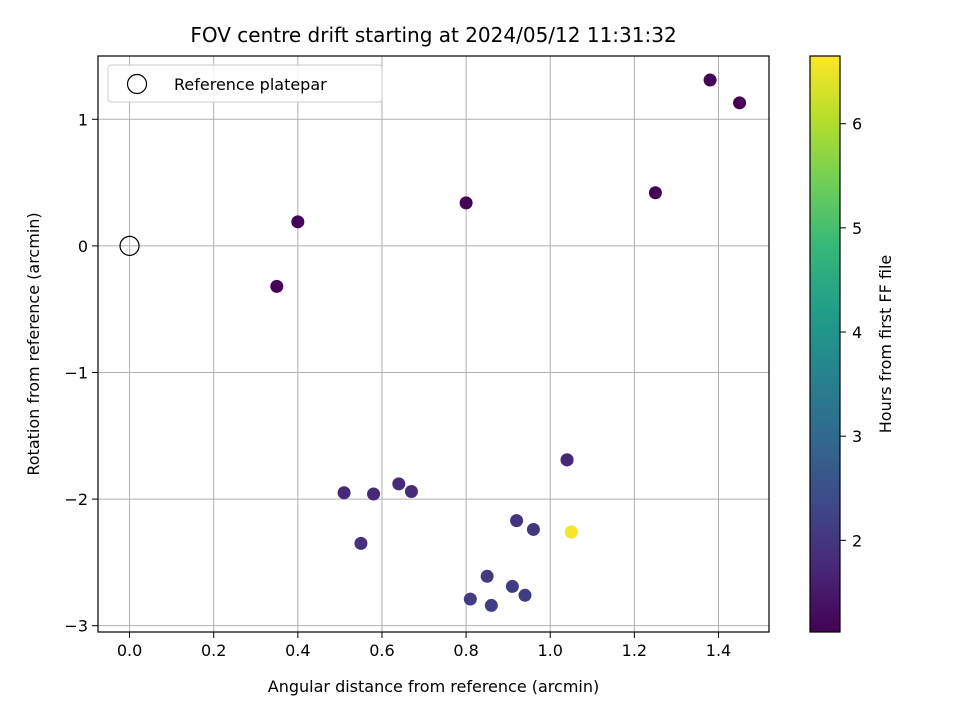 This screenshot has width=960, height=720. What do you see at coordinates (857, 228) in the screenshot?
I see `colorbar-tick-label: 5` at bounding box center [857, 228].